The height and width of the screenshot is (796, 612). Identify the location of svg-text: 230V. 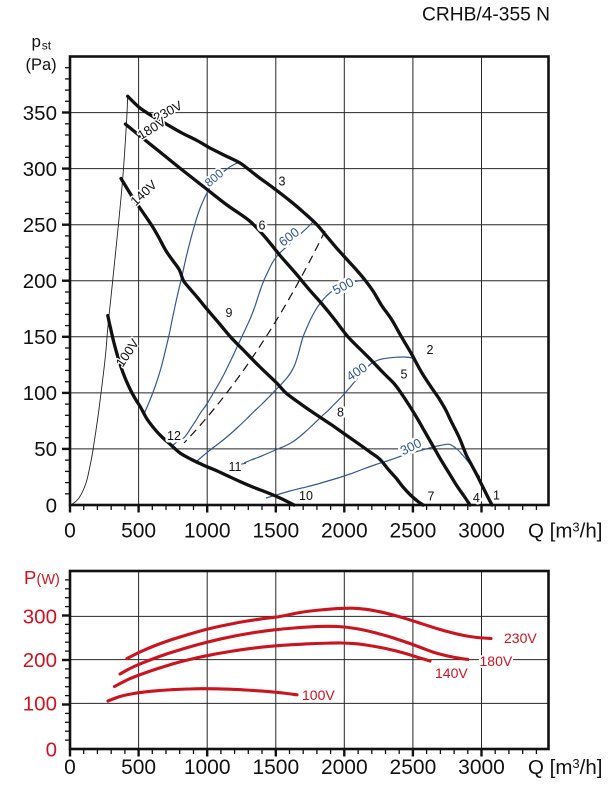
(520, 638).